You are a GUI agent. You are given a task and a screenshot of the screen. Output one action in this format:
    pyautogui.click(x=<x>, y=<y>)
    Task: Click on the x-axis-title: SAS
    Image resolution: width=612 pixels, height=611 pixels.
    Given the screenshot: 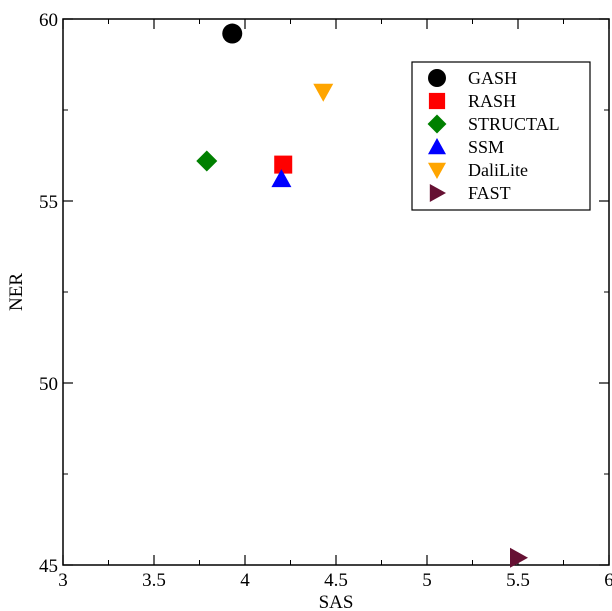 What is the action you would take?
    pyautogui.click(x=336, y=601)
    